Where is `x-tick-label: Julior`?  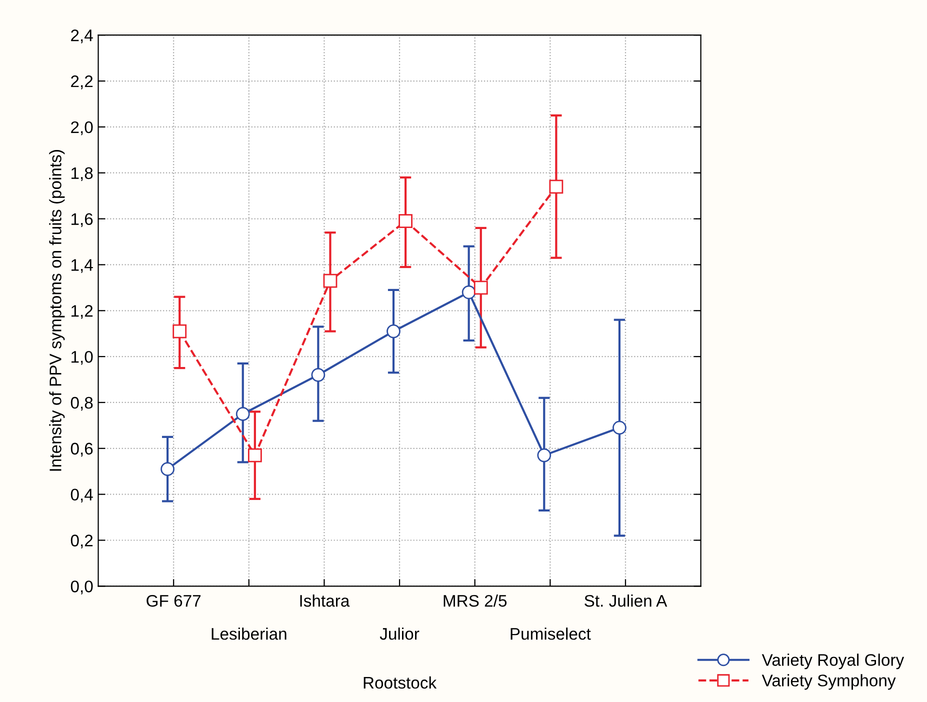
x-tick-label: Julior is located at coordinates (400, 634).